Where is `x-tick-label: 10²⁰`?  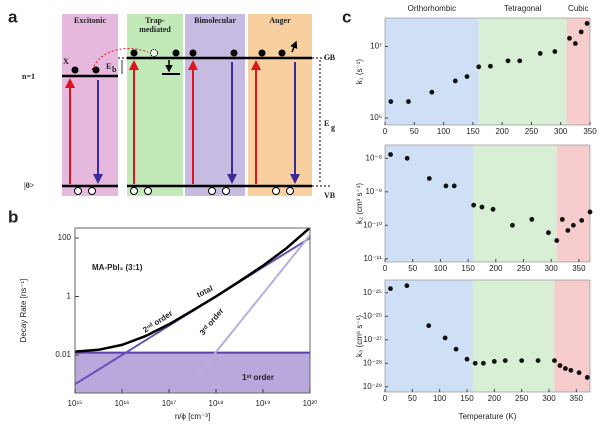
x-tick-label: 10²⁰ is located at coordinates (310, 403).